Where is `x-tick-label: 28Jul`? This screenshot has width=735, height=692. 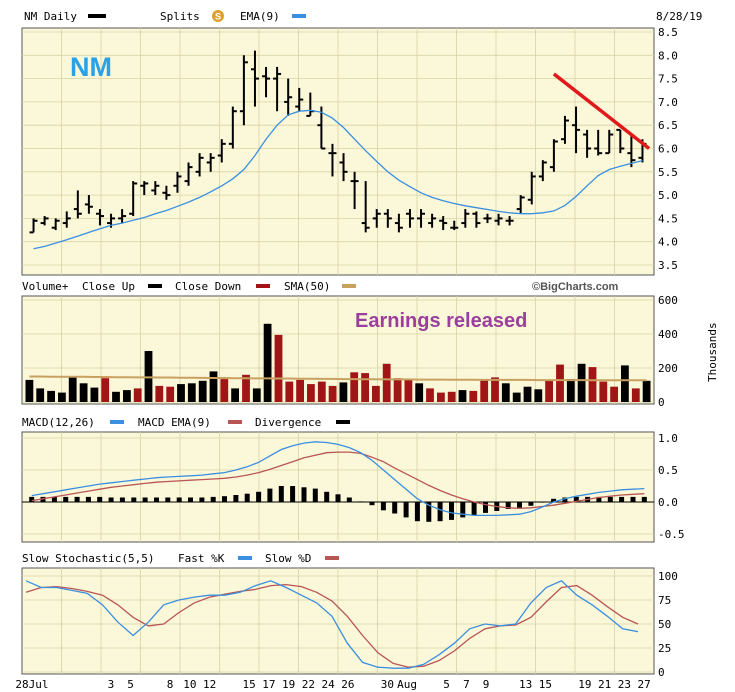 x-tick-label: 28Jul is located at coordinates (31, 684).